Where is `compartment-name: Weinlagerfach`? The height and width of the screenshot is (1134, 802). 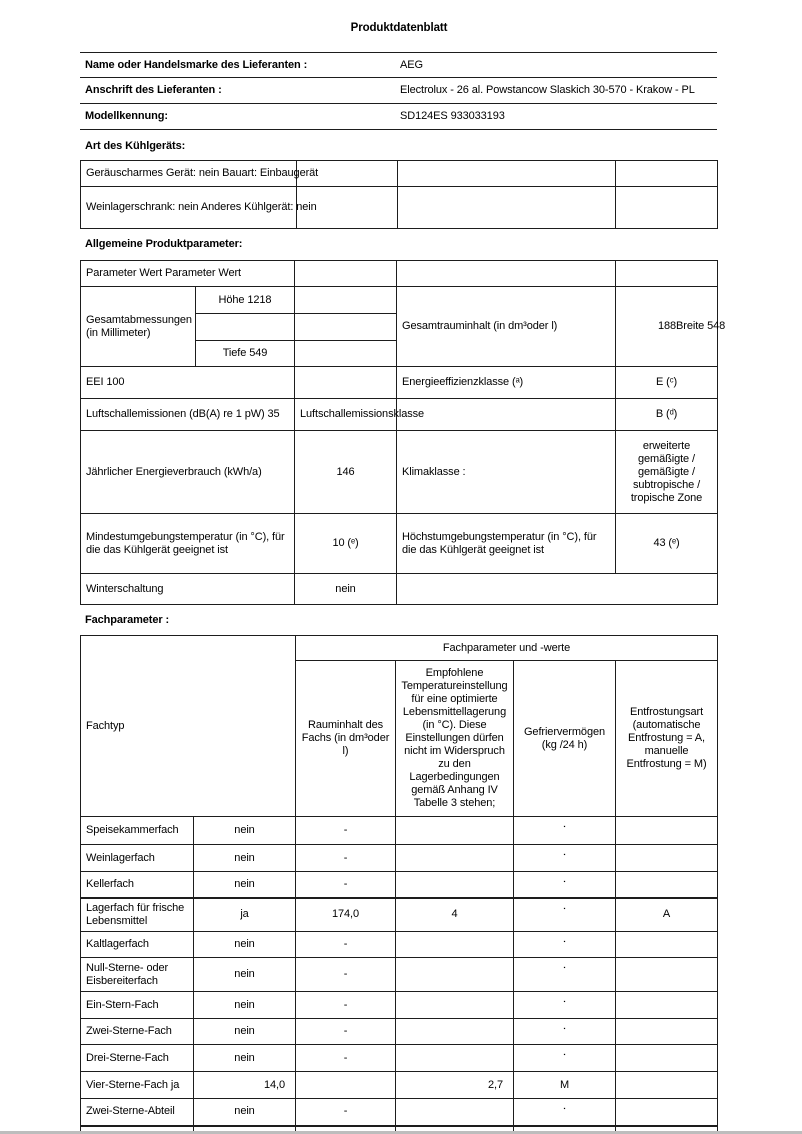 compartment-name: Weinlagerfach is located at coordinates (137, 858).